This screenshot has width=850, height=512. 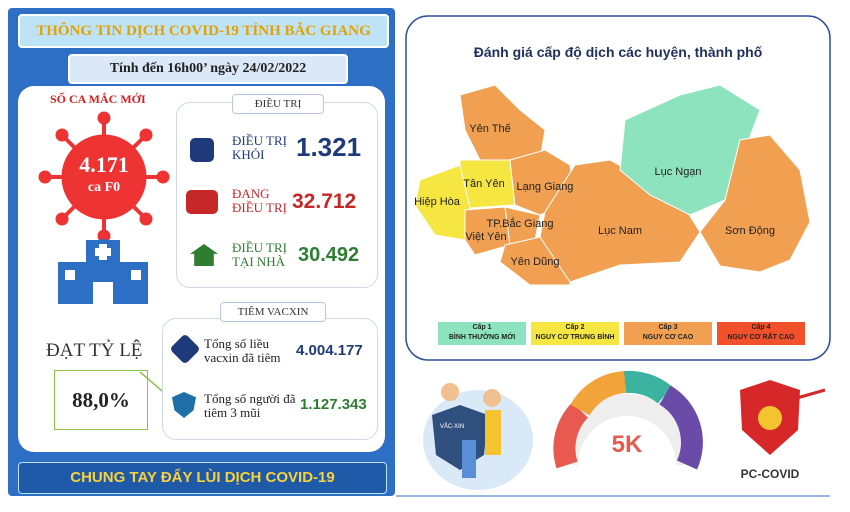 I want to click on vaccine-label: Tổng số liều vacxin đã tiêm, so click(x=242, y=350).